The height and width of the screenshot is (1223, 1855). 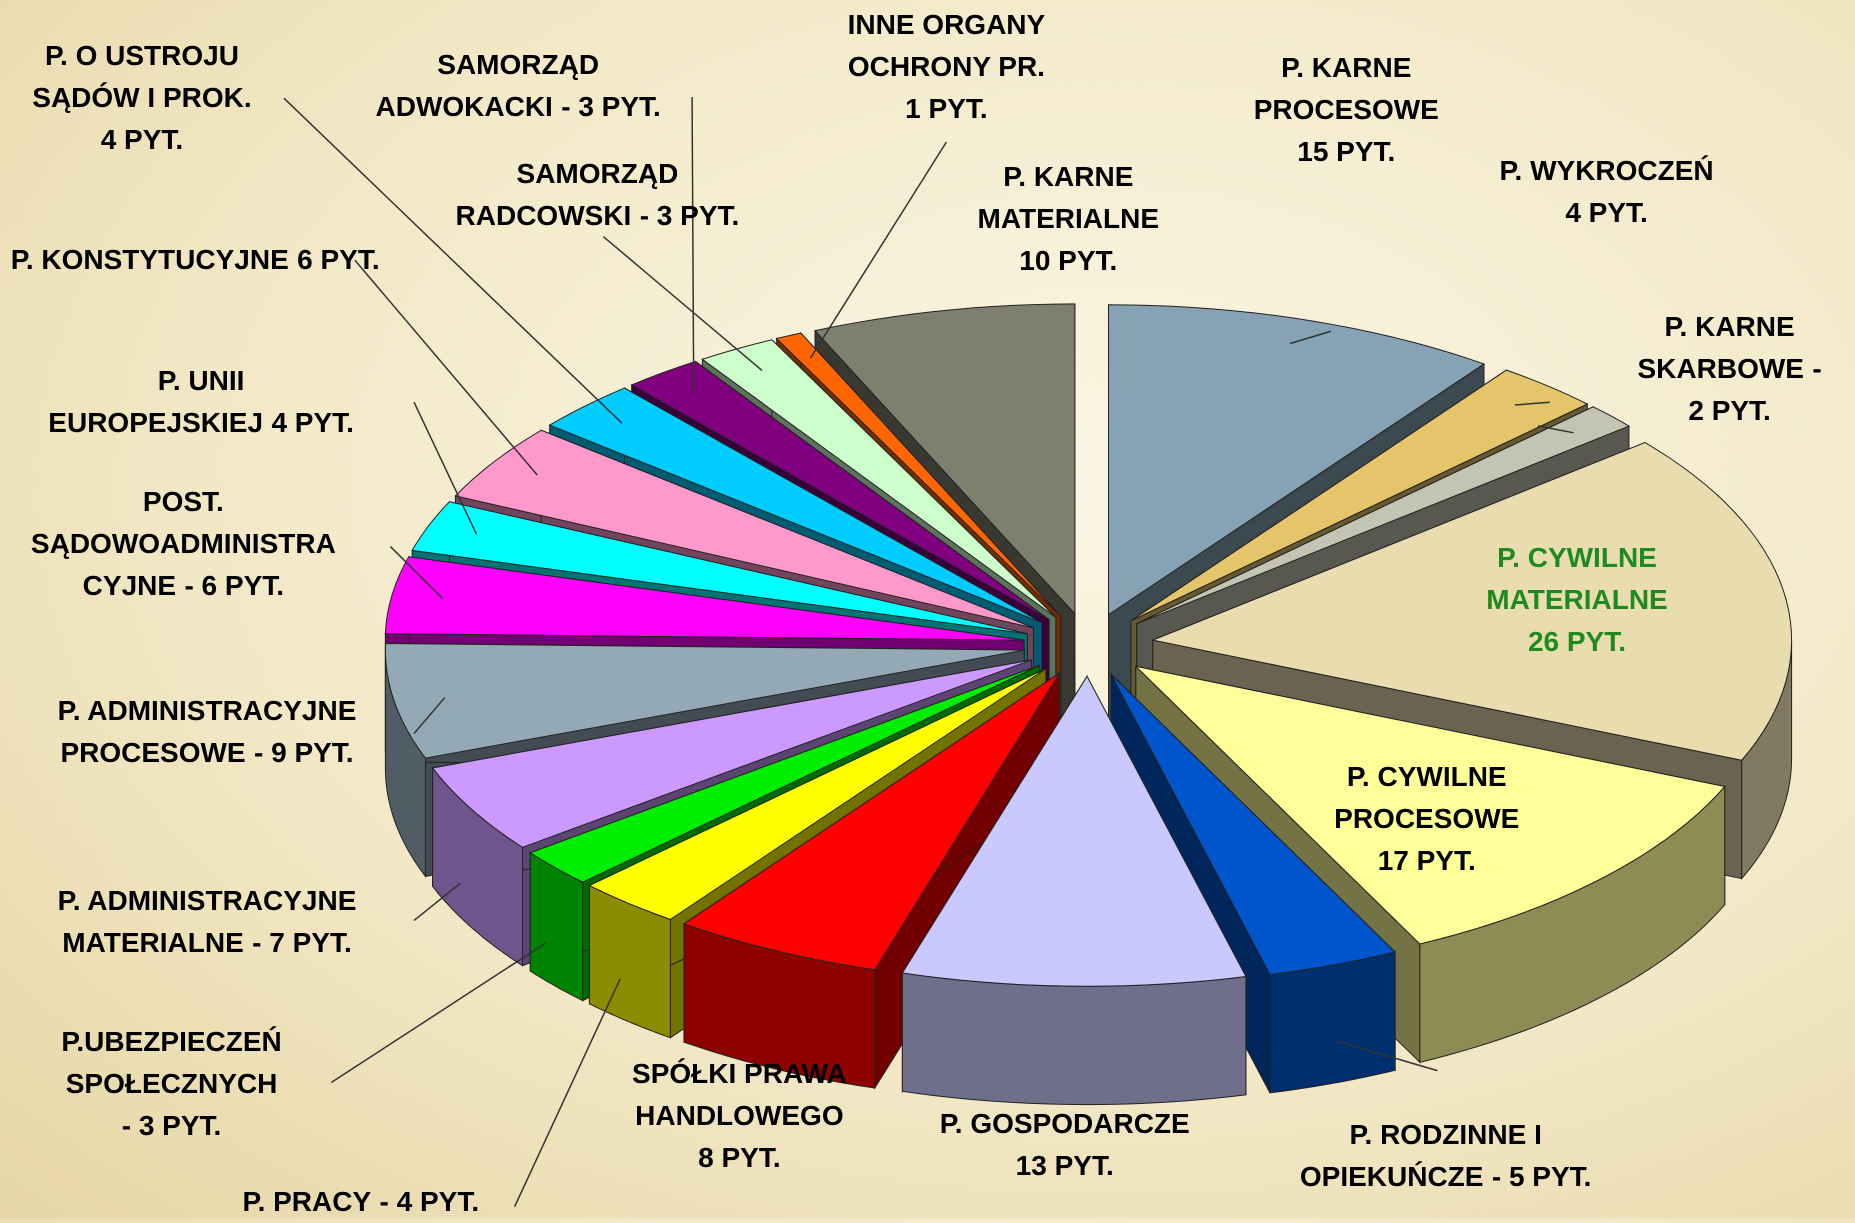 I want to click on slice-label: P.UBEZPIECZEŃ SPOŁECZNYCH - 3 PYT., so click(x=171, y=1084).